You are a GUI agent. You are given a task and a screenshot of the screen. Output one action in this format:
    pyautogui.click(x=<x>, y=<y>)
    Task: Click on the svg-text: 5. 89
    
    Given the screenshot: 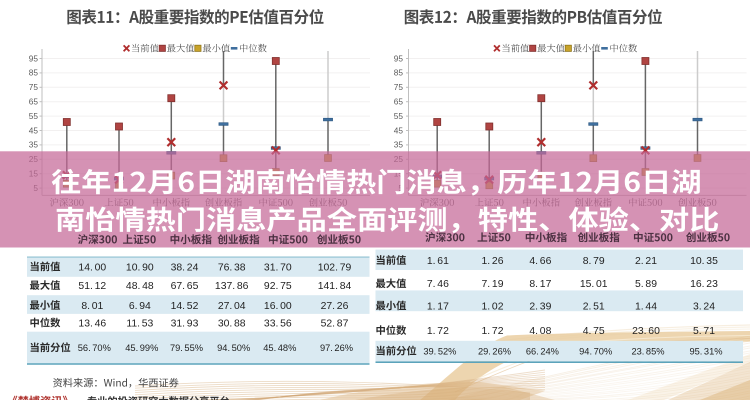 What is the action you would take?
    pyautogui.click(x=646, y=284)
    